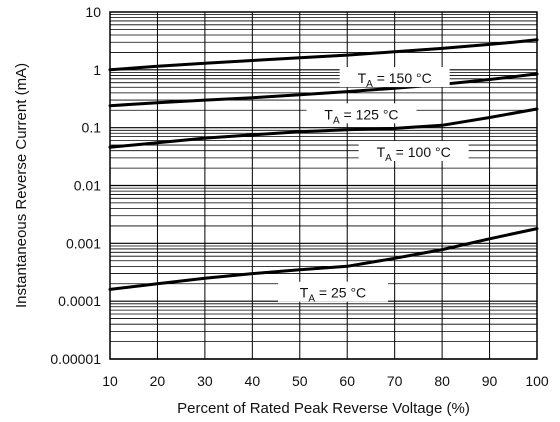 This screenshot has width=560, height=422. I want to click on x-tick-labels: 10 20 30 40 50 60 70 80 90 100, so click(325, 381).